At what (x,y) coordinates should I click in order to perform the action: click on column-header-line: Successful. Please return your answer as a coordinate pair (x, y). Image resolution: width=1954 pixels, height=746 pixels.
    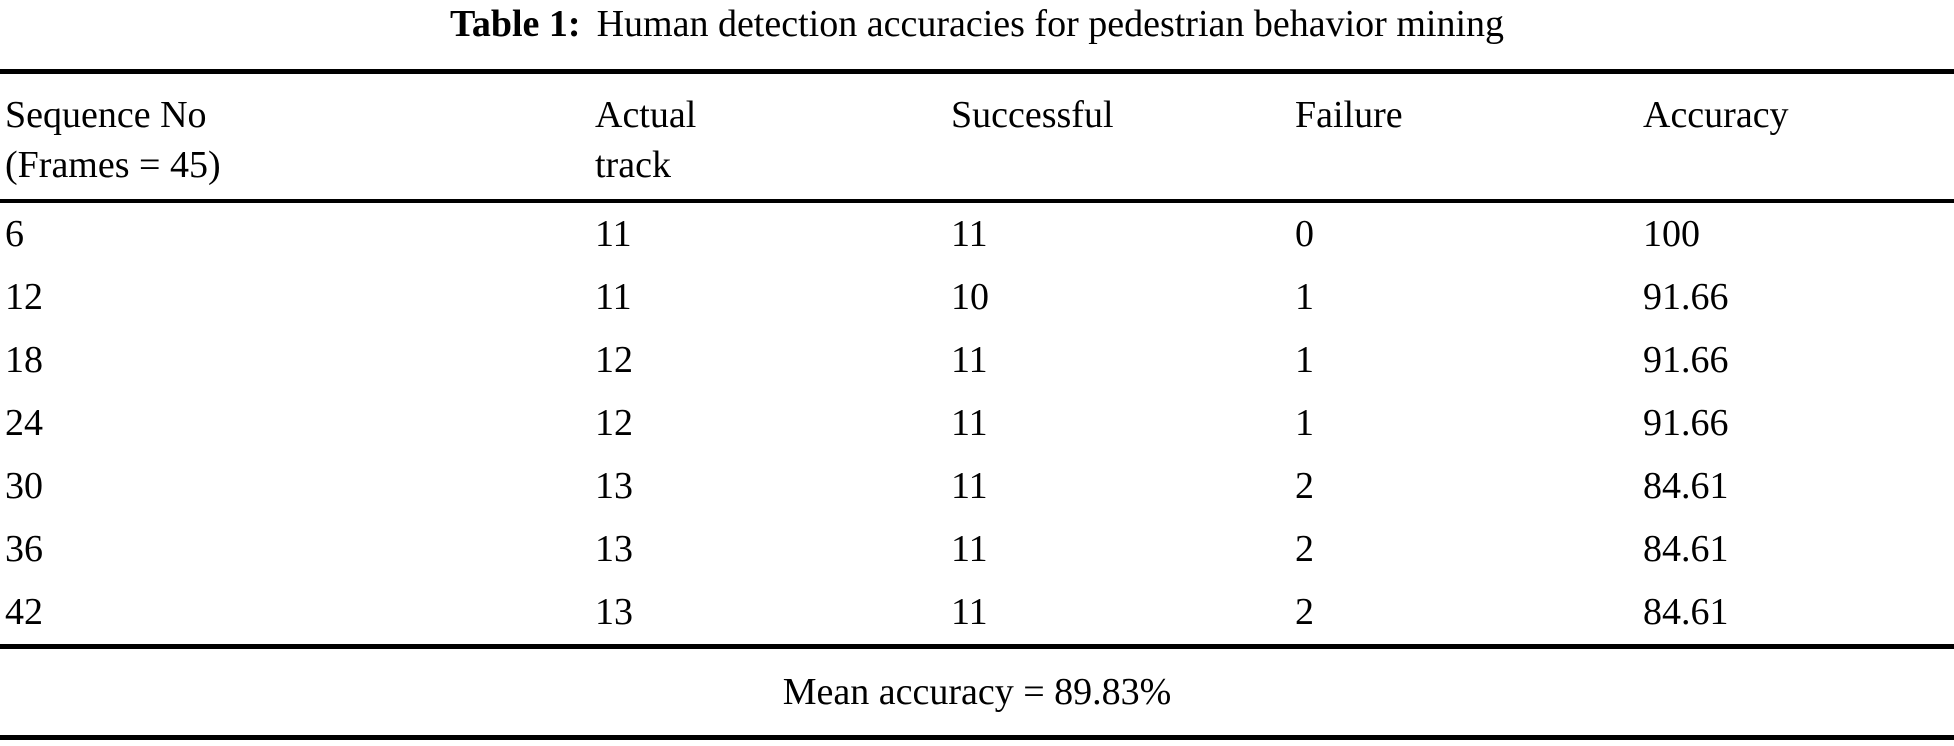
    Looking at the image, I should click on (1032, 115).